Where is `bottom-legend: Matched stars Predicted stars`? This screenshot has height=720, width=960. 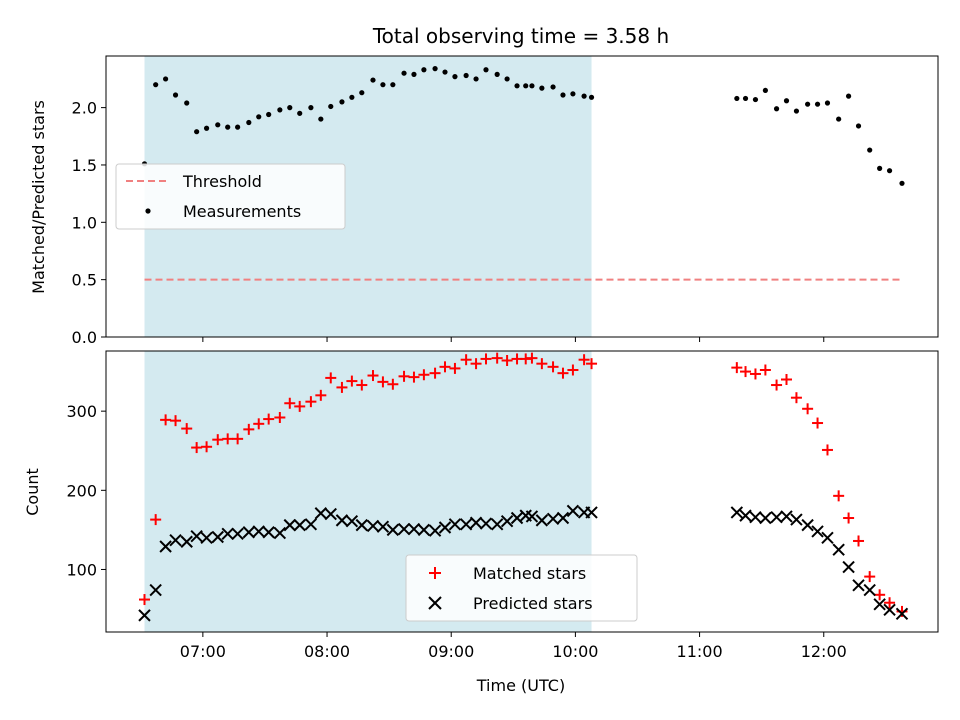
bottom-legend: Matched stars Predicted stars is located at coordinates (521, 588).